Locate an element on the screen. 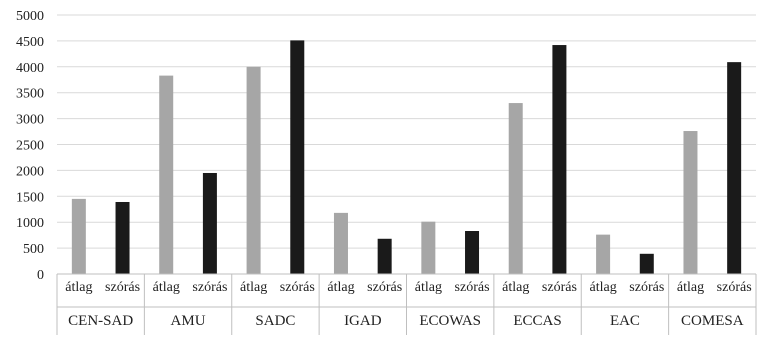 The image size is (758, 340). y-tick-label: 4000 is located at coordinates (30, 68).